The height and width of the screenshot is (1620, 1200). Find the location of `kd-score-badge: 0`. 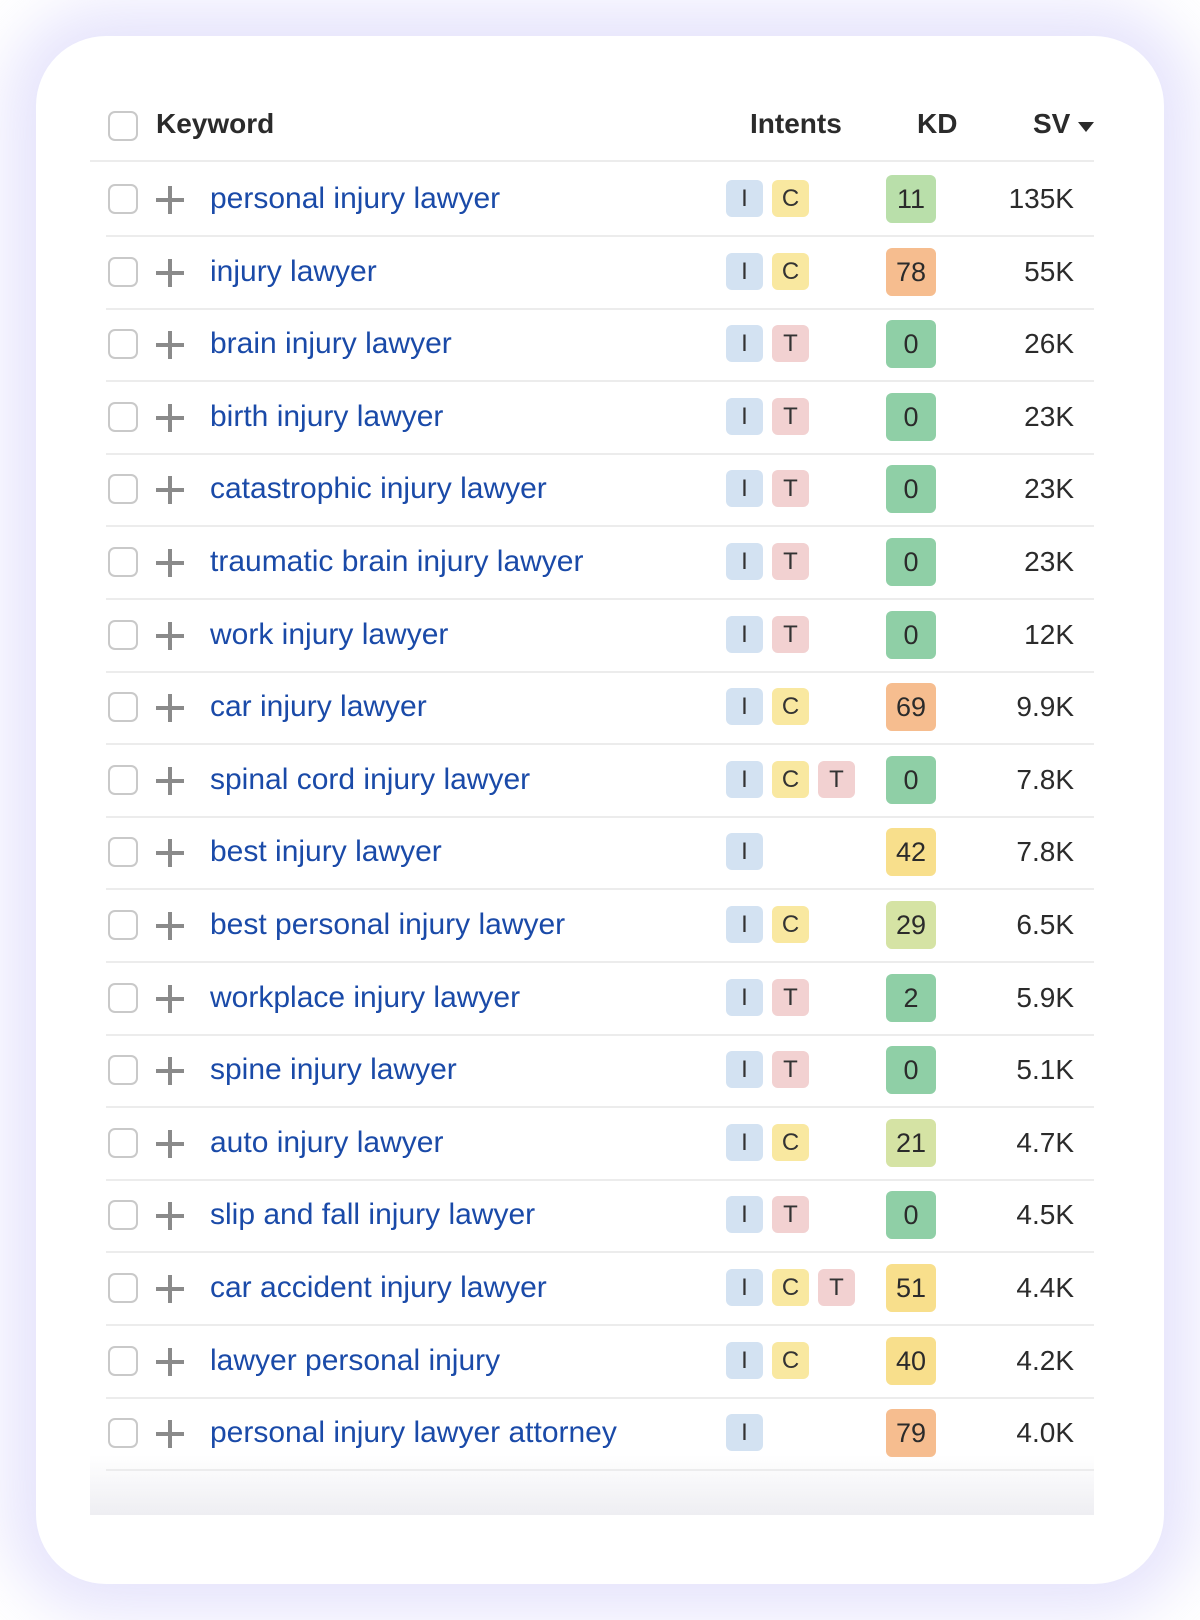

kd-score-badge: 0 is located at coordinates (911, 489).